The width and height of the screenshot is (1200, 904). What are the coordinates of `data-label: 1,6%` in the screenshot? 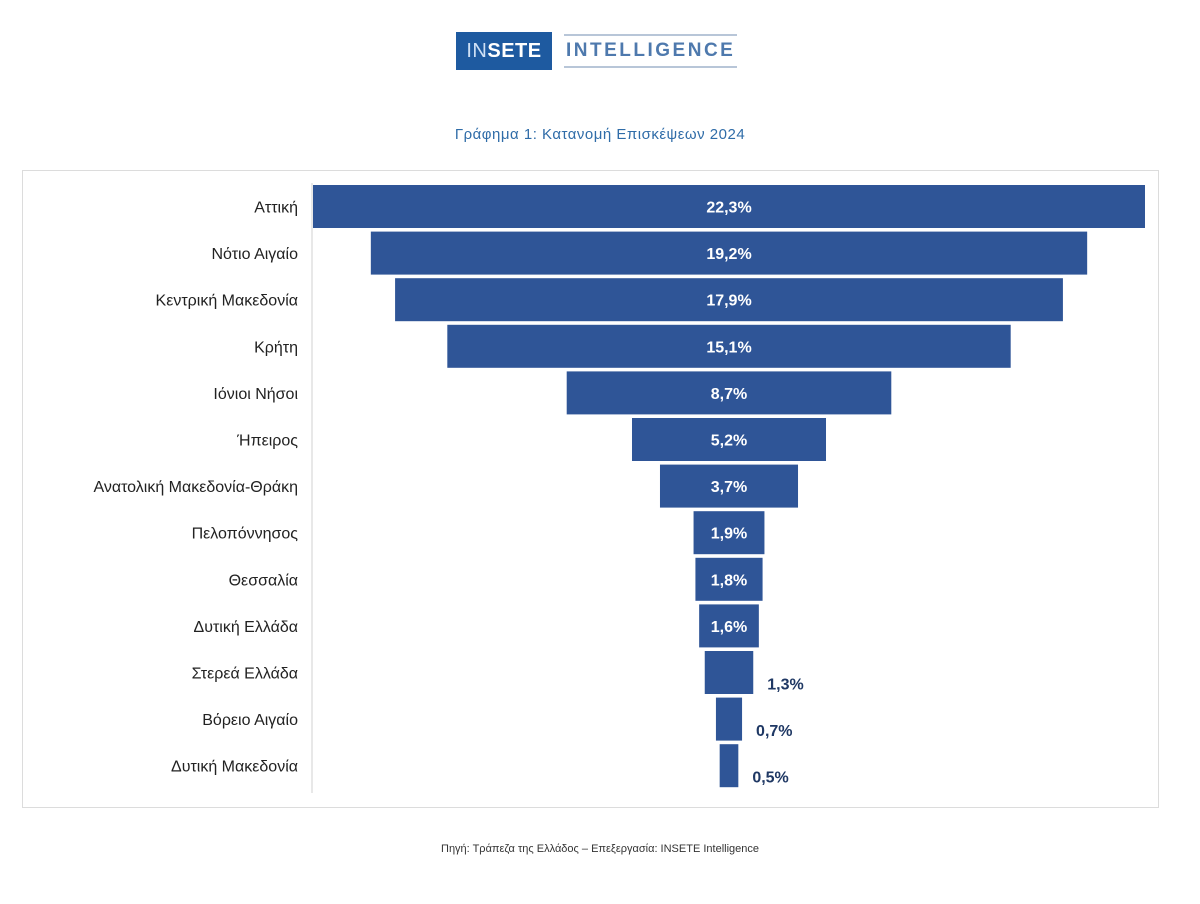 It's located at (729, 627).